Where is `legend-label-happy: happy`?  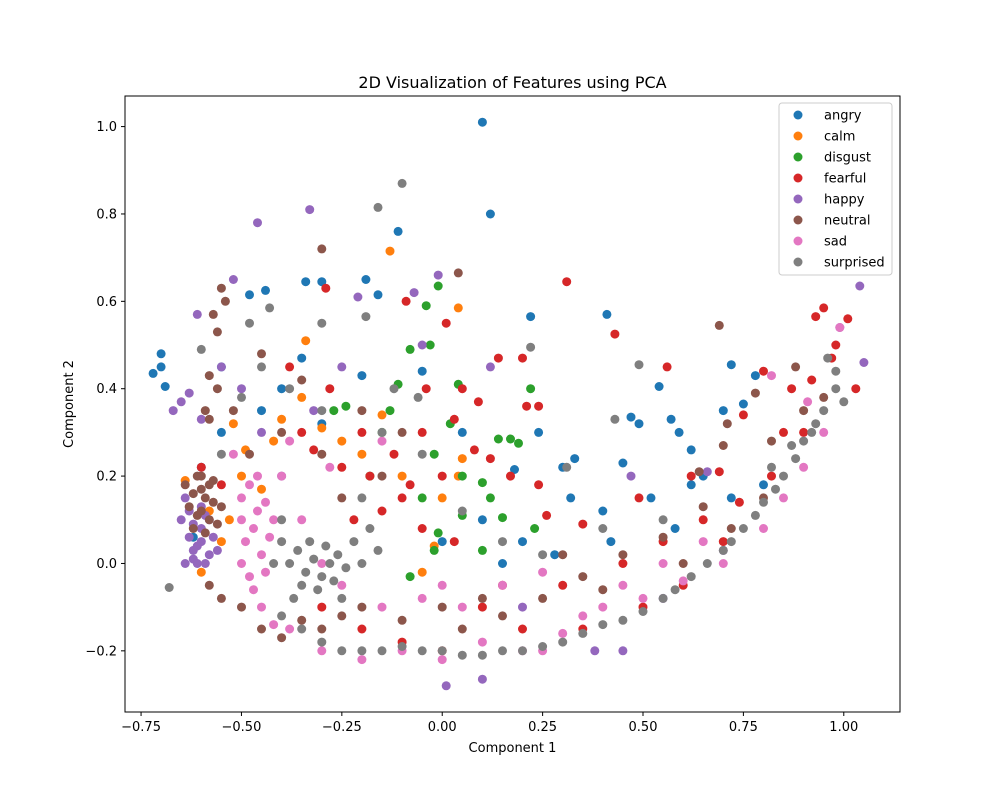 legend-label-happy: happy is located at coordinates (844, 200).